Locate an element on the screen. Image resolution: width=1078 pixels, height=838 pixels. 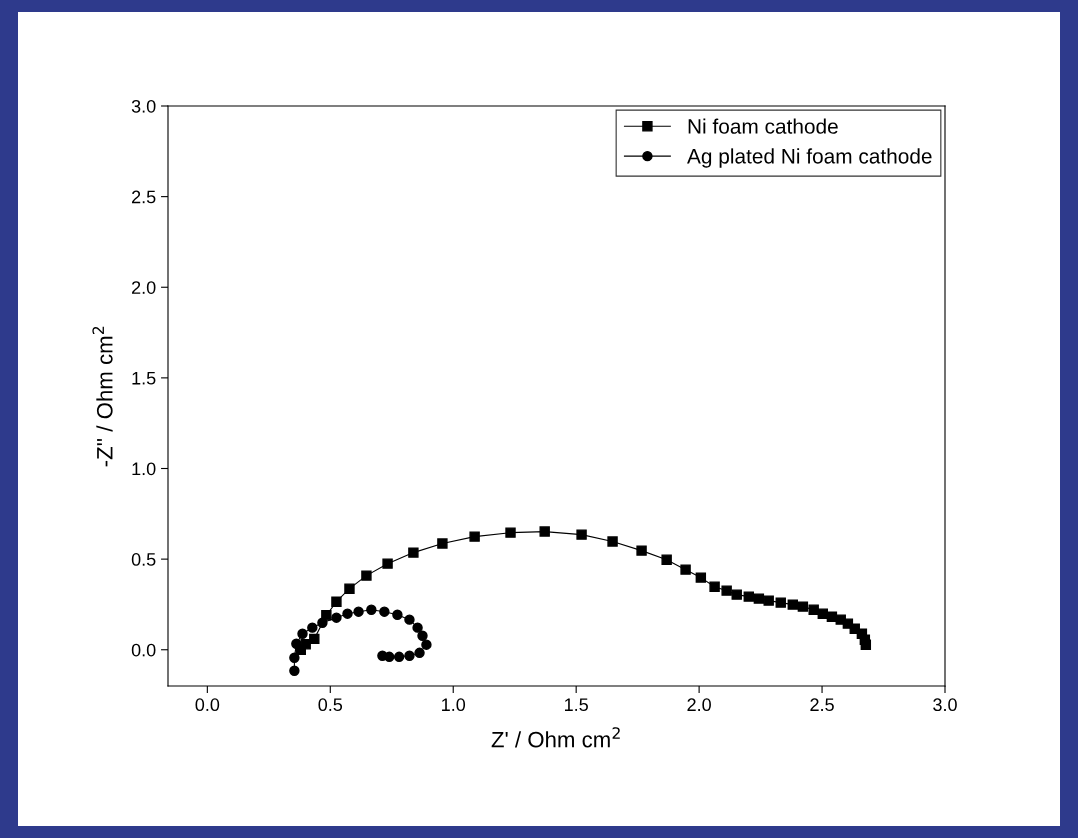
y-axis-title: -Z'' / Ohm cm$^{2}$ is located at coordinates (102, 396).